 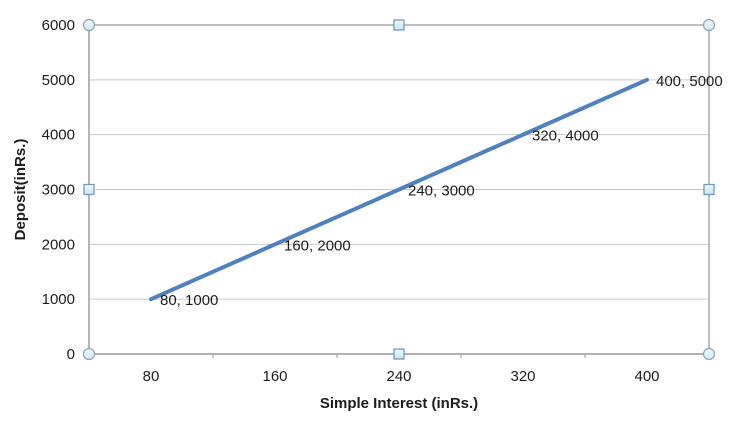 I want to click on y-tick-label: 4000, so click(x=58, y=135).